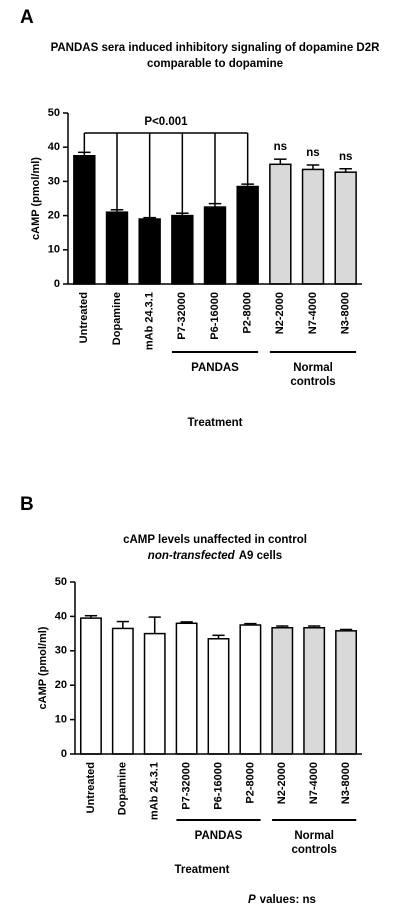 This screenshot has width=400, height=905. What do you see at coordinates (27, 504) in the screenshot?
I see `panel-label: B` at bounding box center [27, 504].